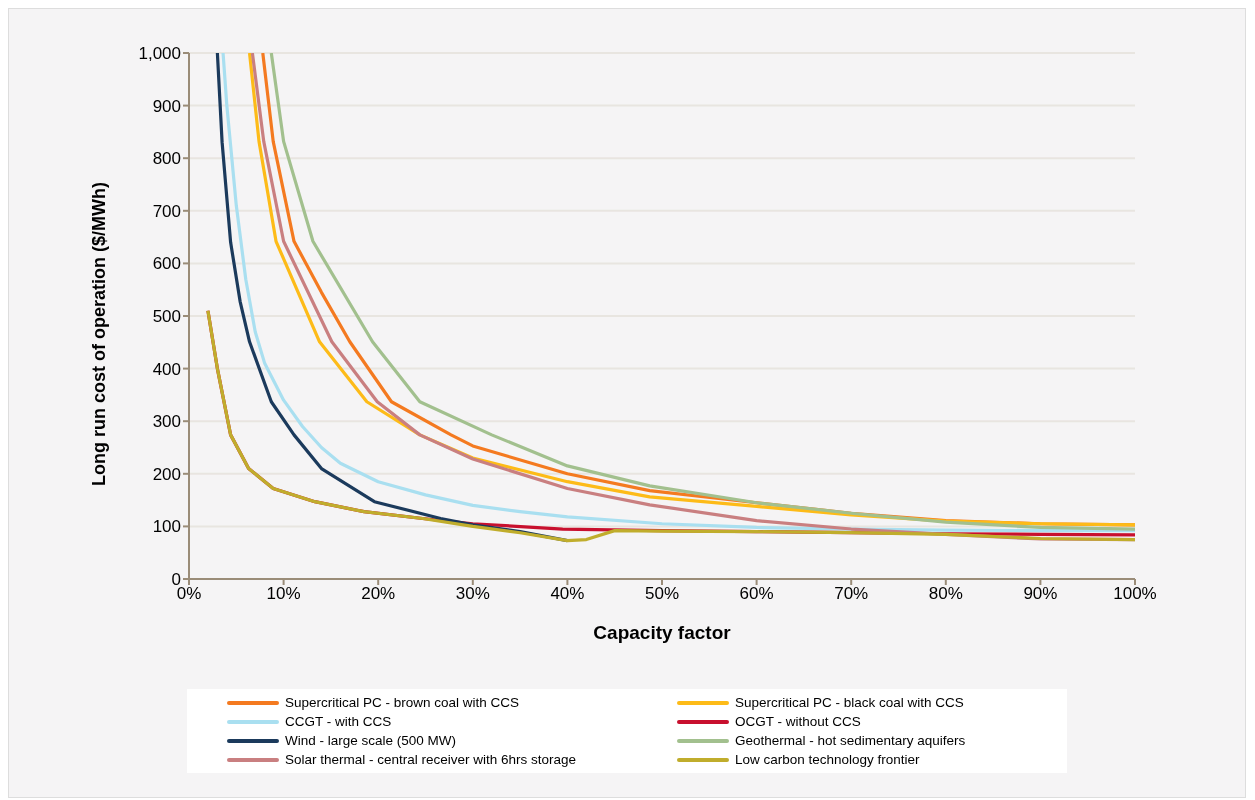 Image resolution: width=1255 pixels, height=800 pixels. Describe the element at coordinates (371, 741) in the screenshot. I see `legend-label: Wind - large scale (500 MW)` at that location.